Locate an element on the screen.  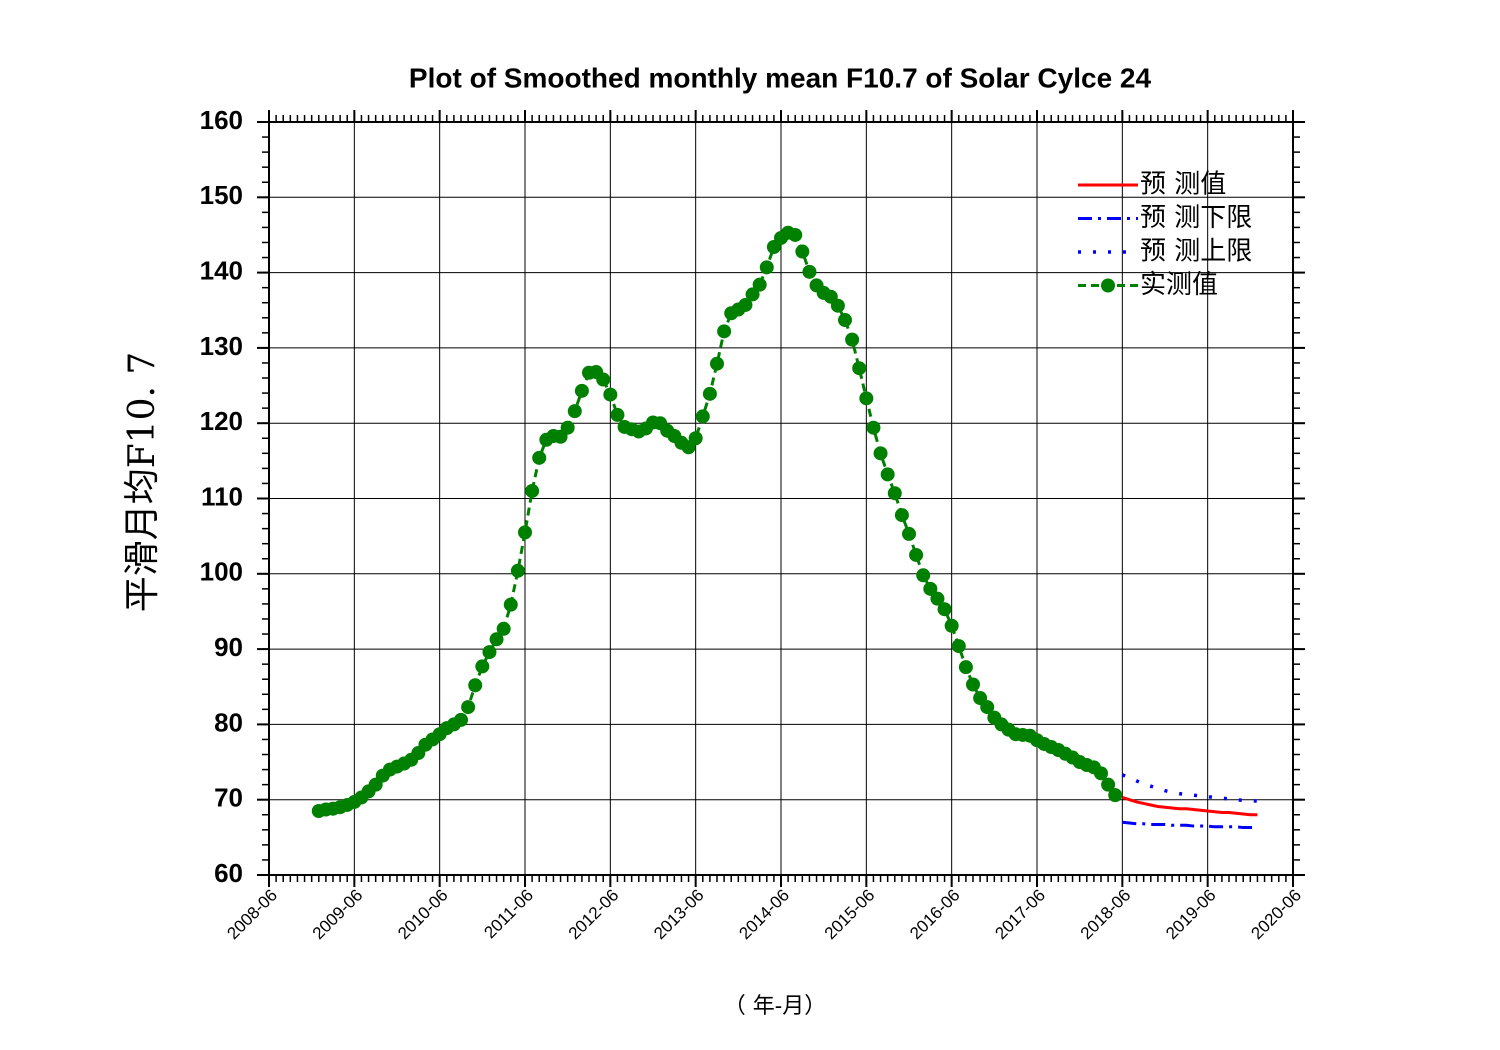
y-tick-label: 140 is located at coordinates (221, 270).